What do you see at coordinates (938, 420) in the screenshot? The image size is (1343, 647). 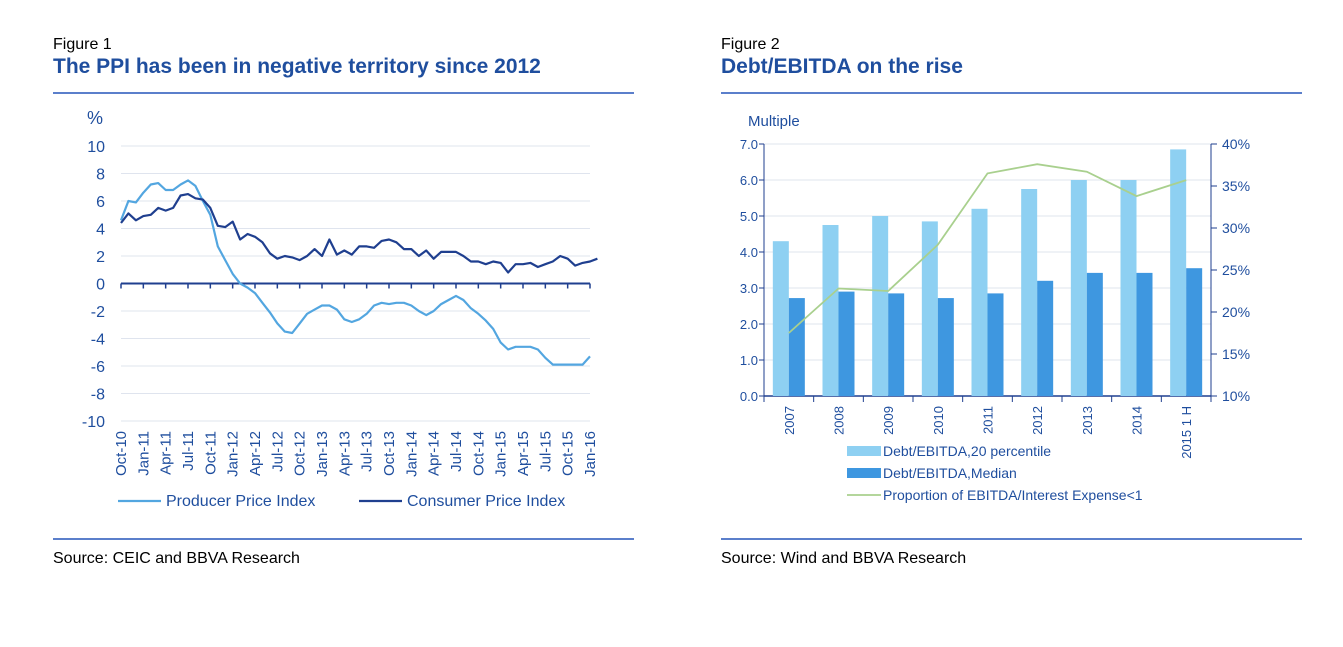 I see `x-tick-label: 2010` at bounding box center [938, 420].